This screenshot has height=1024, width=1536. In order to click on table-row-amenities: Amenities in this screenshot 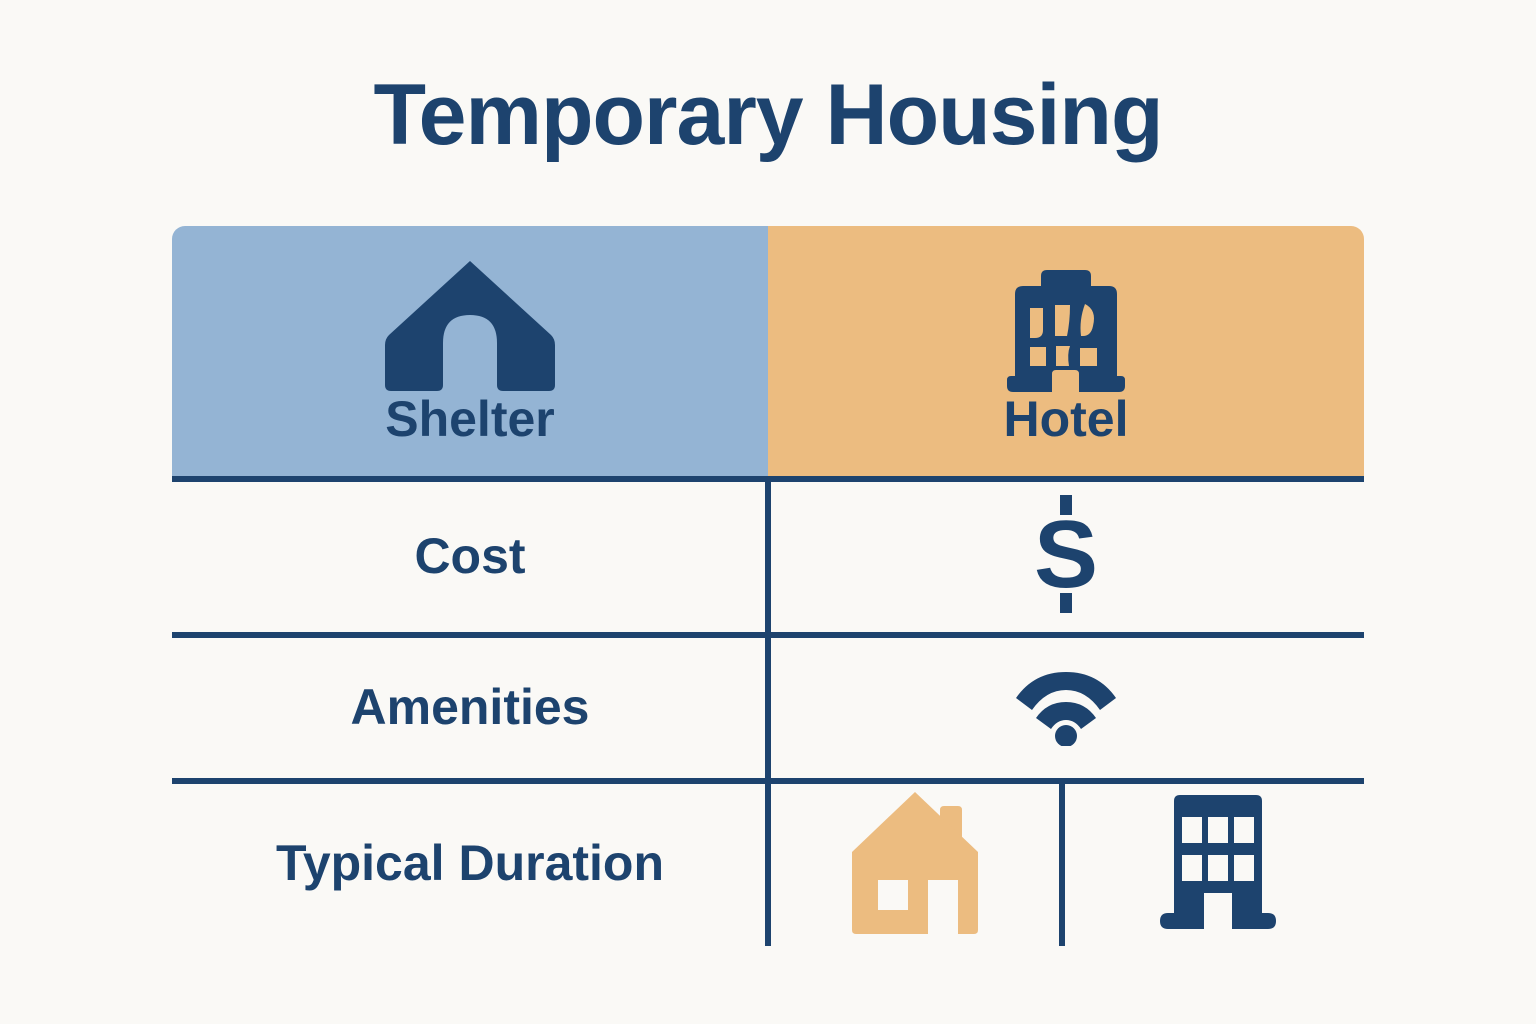, I will do `click(768, 707)`.